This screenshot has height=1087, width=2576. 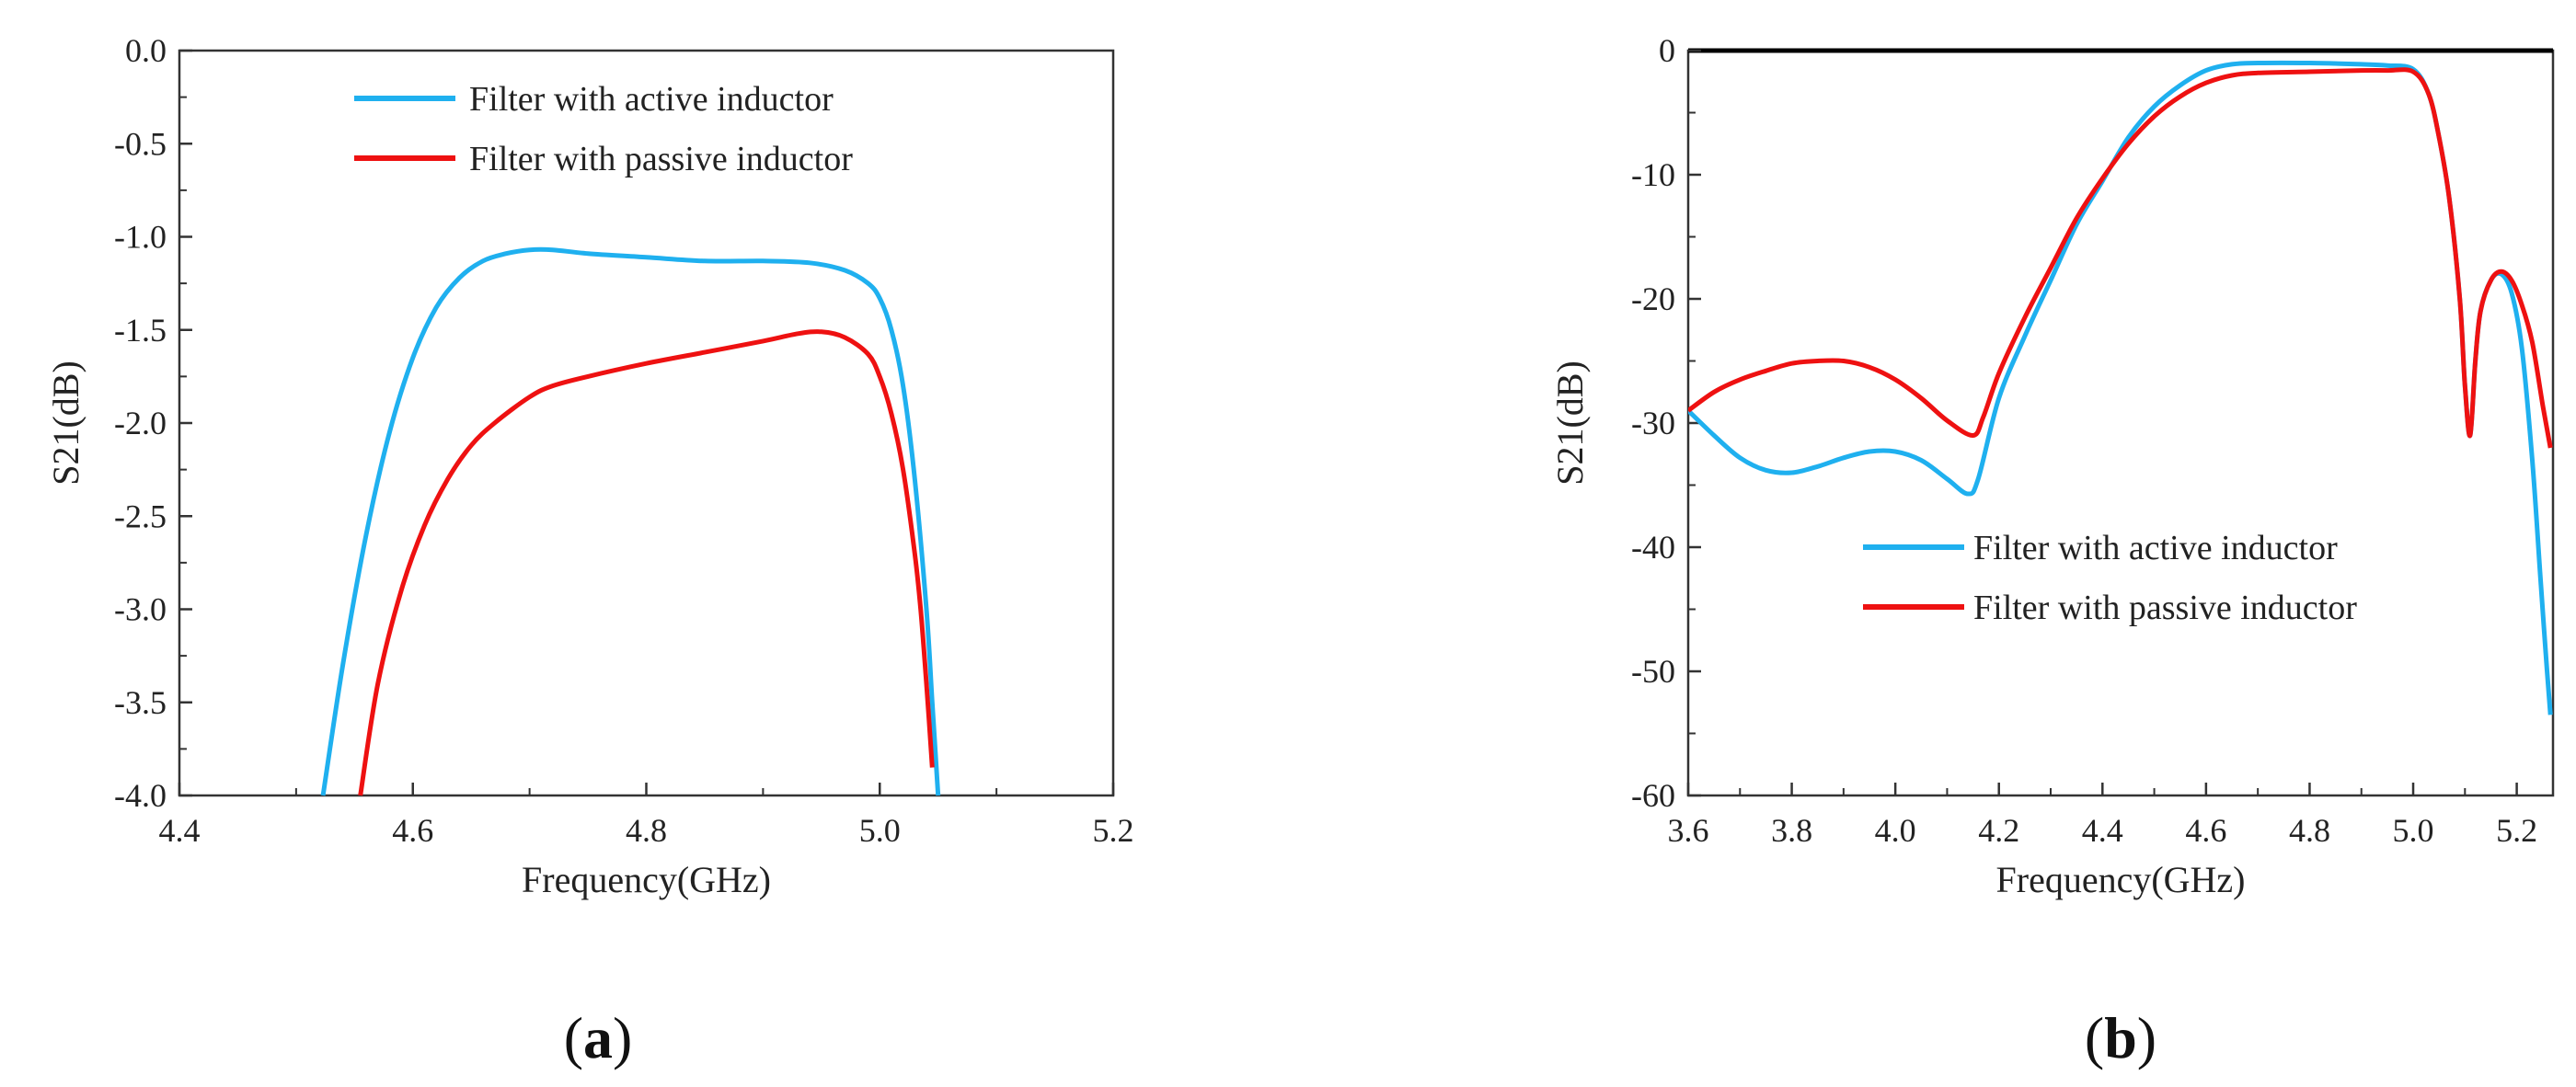 I want to click on panel-letter-a: a, so click(x=598, y=1037).